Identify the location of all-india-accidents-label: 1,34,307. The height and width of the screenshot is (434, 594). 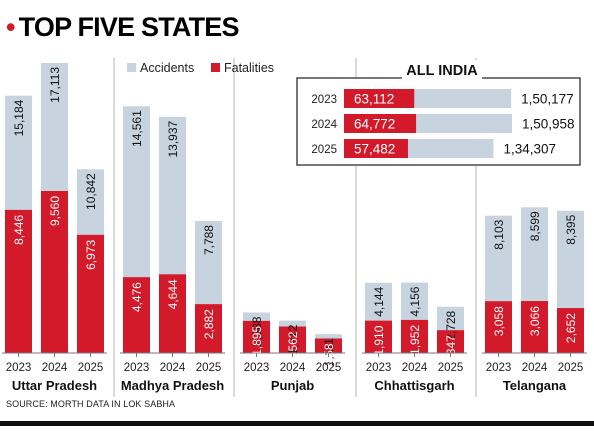
(529, 149).